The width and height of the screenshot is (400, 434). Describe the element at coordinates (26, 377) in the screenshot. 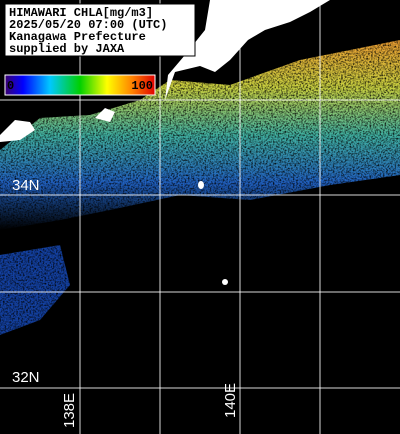

I see `lat-label: 32N` at that location.